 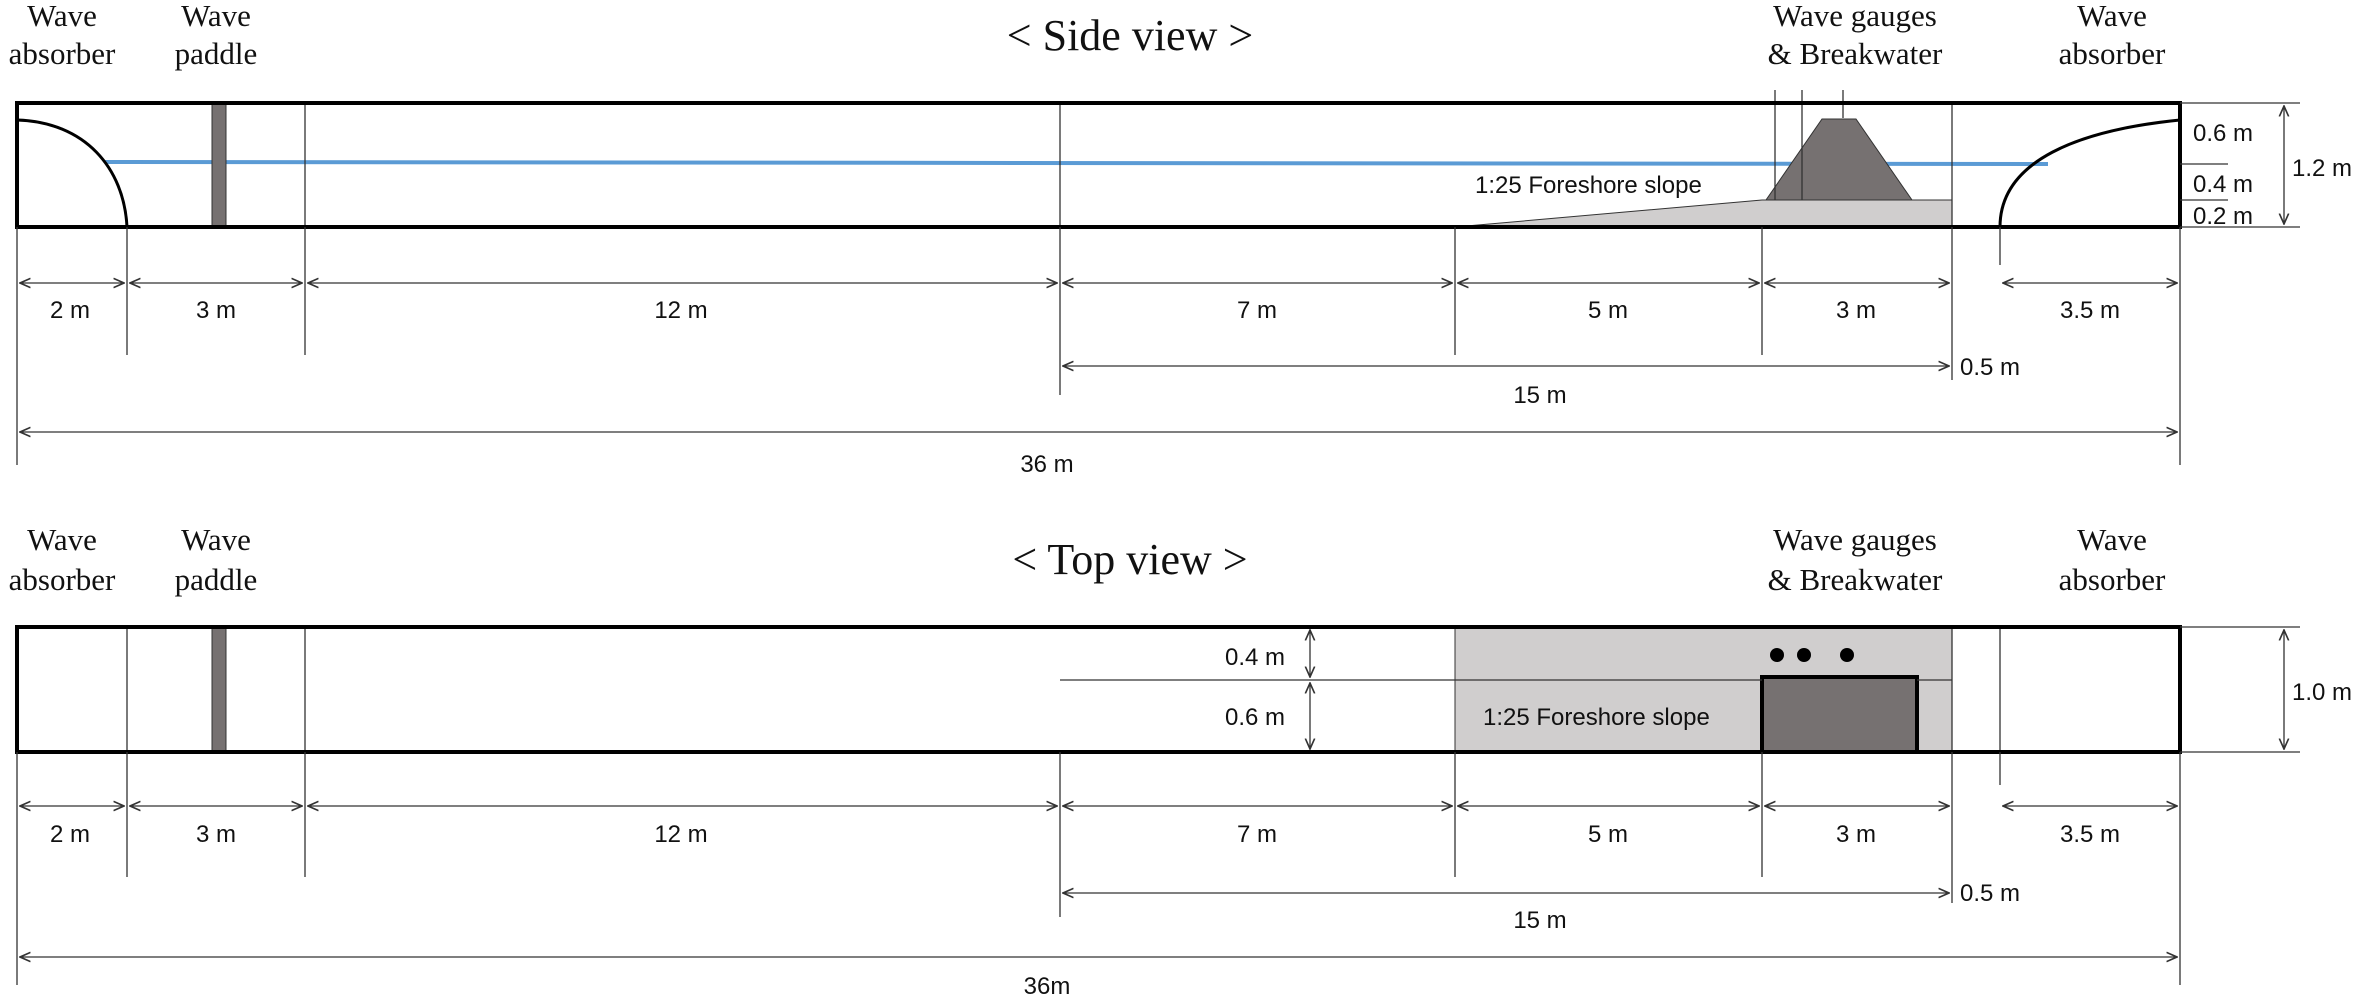 What do you see at coordinates (1608, 310) in the screenshot?
I see `side-seg-5m: 5 m` at bounding box center [1608, 310].